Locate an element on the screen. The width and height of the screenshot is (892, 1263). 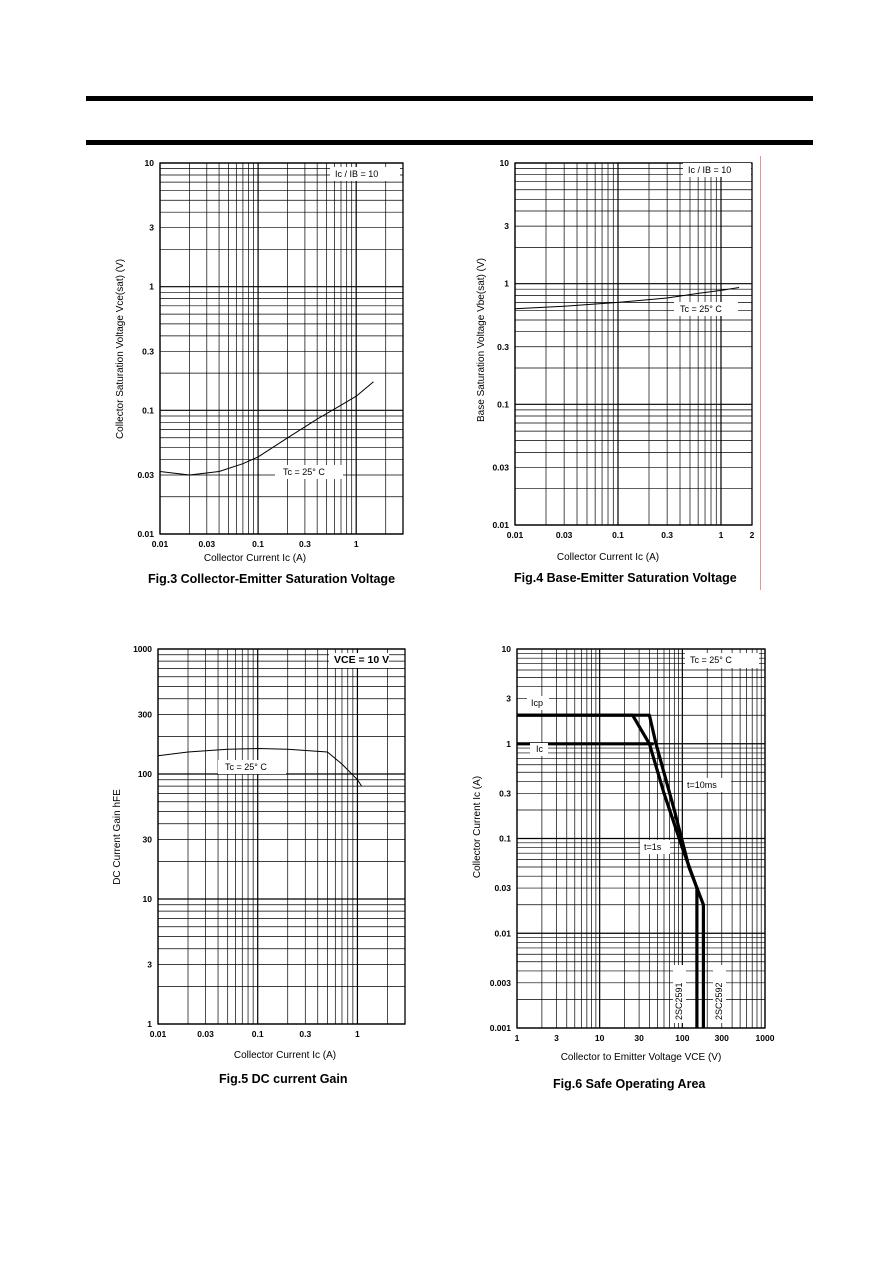
fig4-xtick-label: 0.1 is located at coordinates (618, 535).